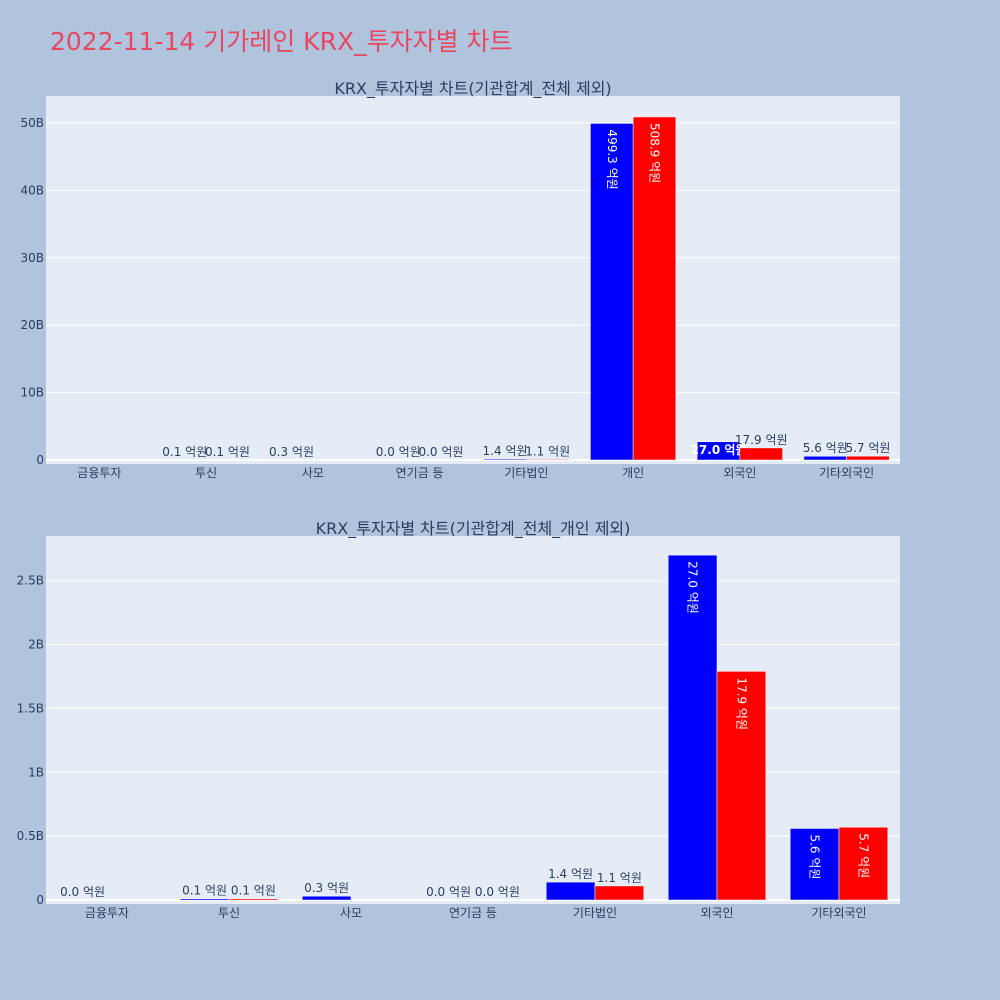  Describe the element at coordinates (32, 325) in the screenshot. I see `y-tick-label: 20B` at that location.